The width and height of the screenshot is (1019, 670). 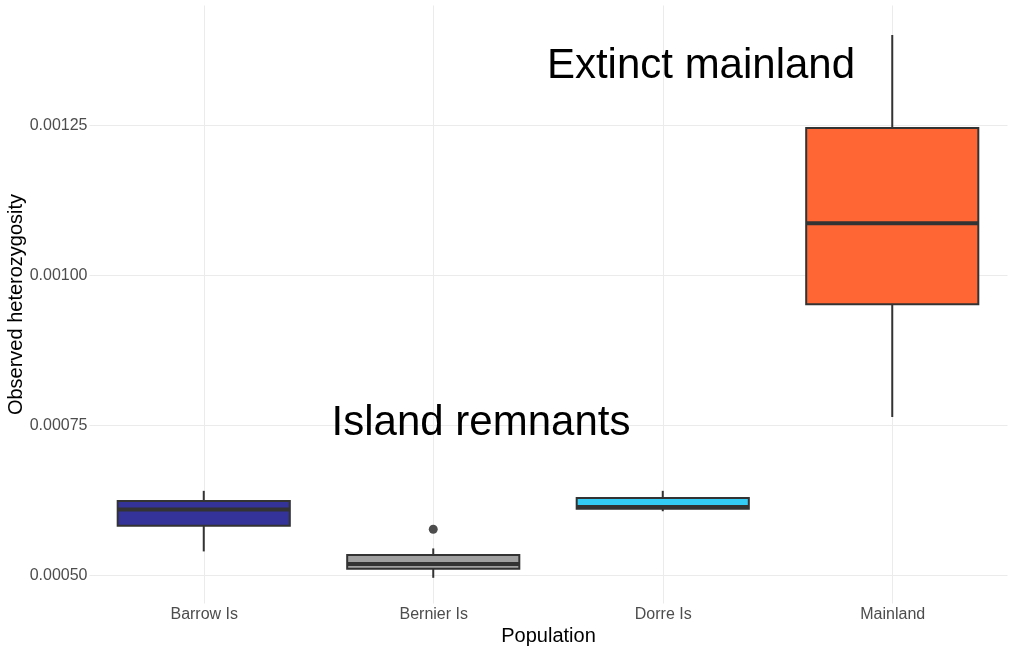 I want to click on y-tick-label: 0.00075, so click(x=58, y=425).